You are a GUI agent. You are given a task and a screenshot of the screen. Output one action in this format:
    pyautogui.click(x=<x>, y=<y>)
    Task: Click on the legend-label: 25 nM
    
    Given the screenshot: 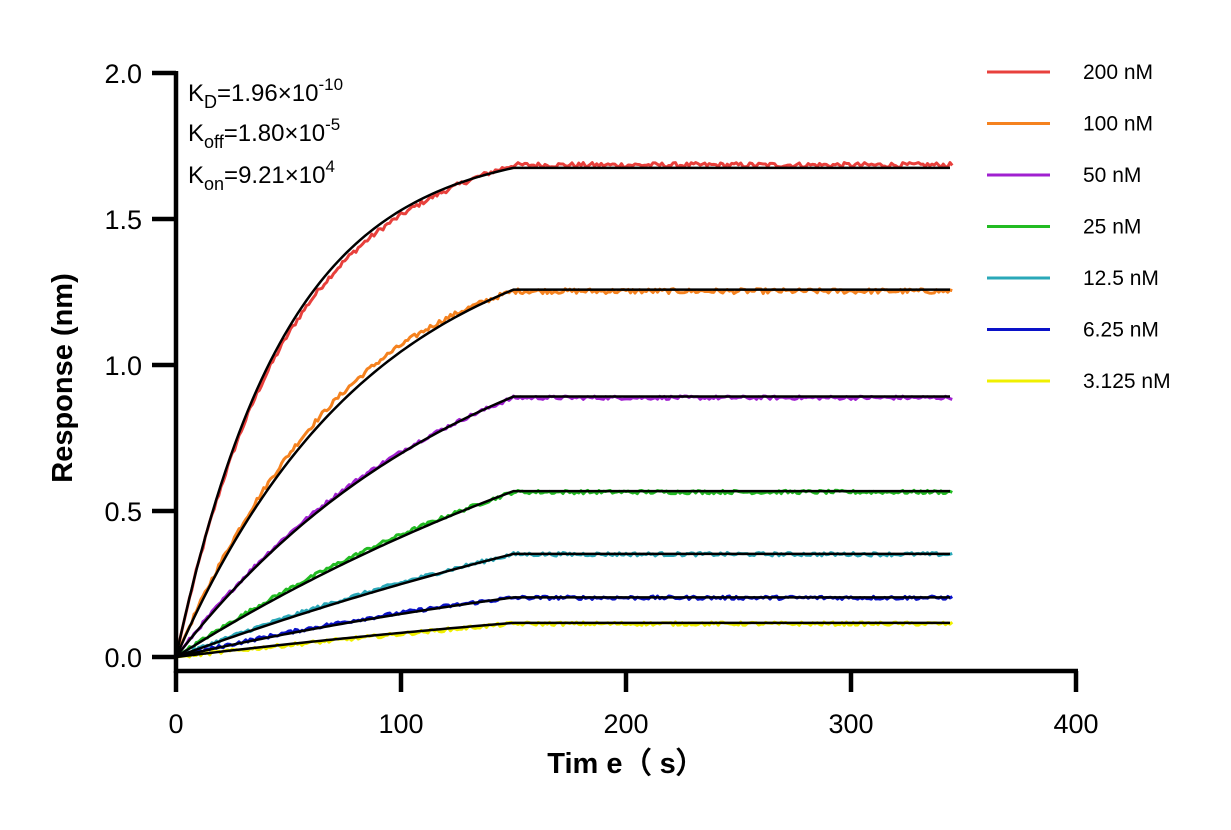 What is the action you would take?
    pyautogui.click(x=1112, y=227)
    